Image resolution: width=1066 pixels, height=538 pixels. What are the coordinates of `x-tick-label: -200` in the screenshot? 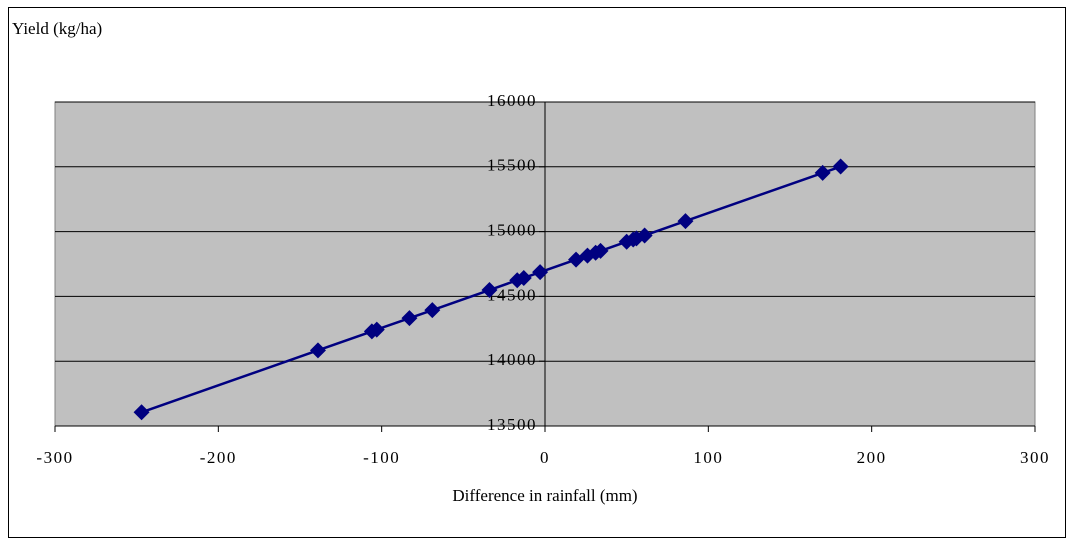 It's located at (218, 457).